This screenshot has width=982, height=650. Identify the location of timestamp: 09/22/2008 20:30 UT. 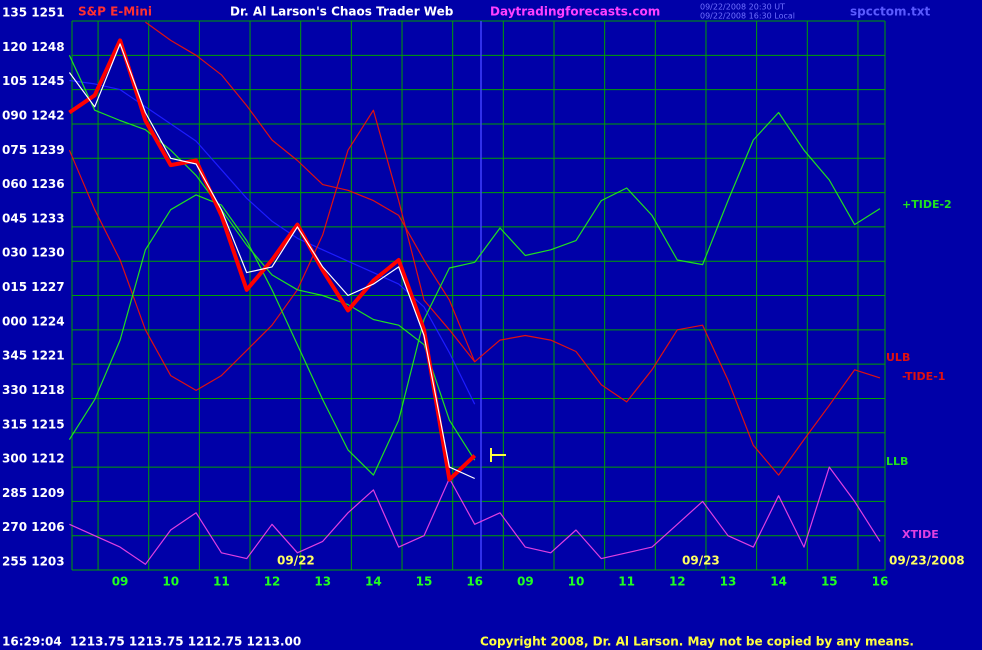
(742, 7).